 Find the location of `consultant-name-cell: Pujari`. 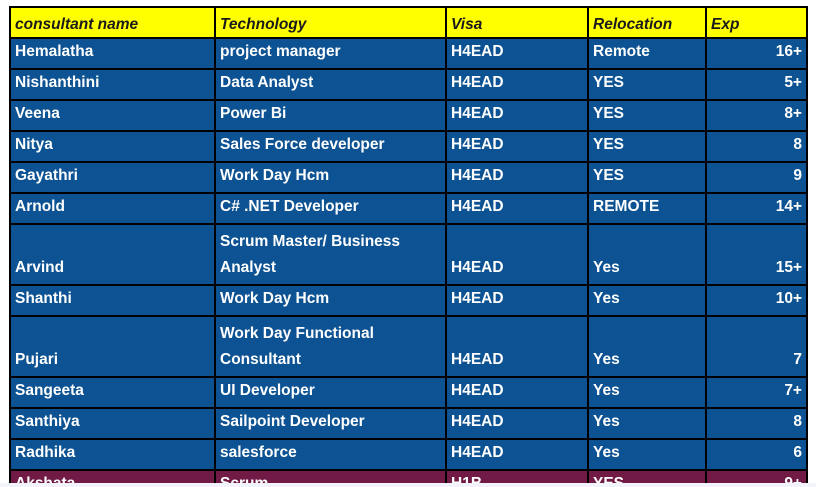

consultant-name-cell: Pujari is located at coordinates (112, 346).